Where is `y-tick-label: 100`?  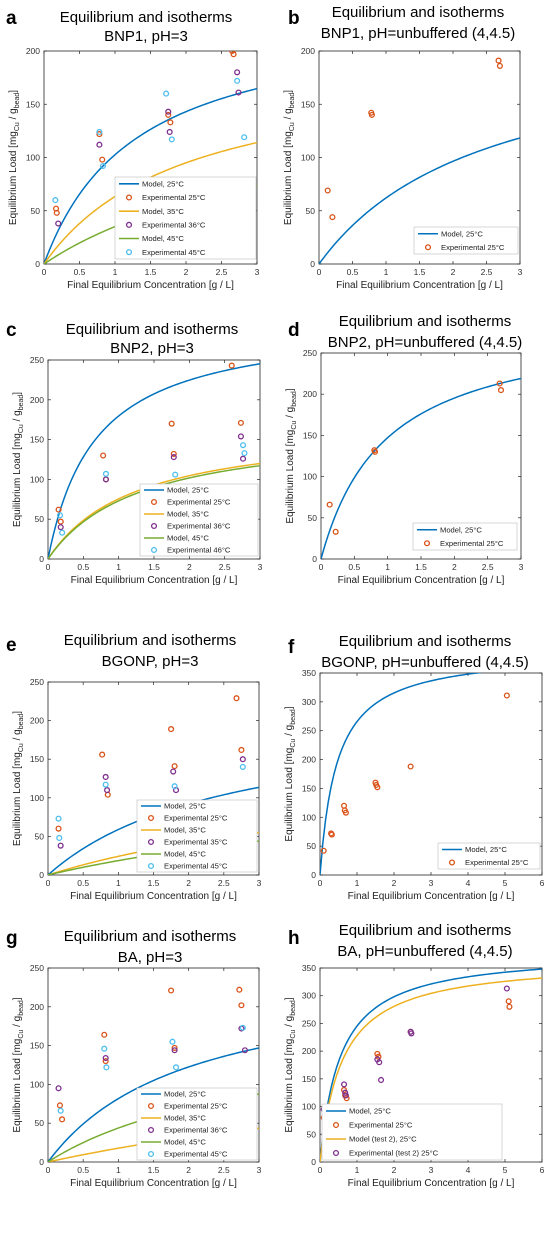 y-tick-label: 100 is located at coordinates (309, 1107).